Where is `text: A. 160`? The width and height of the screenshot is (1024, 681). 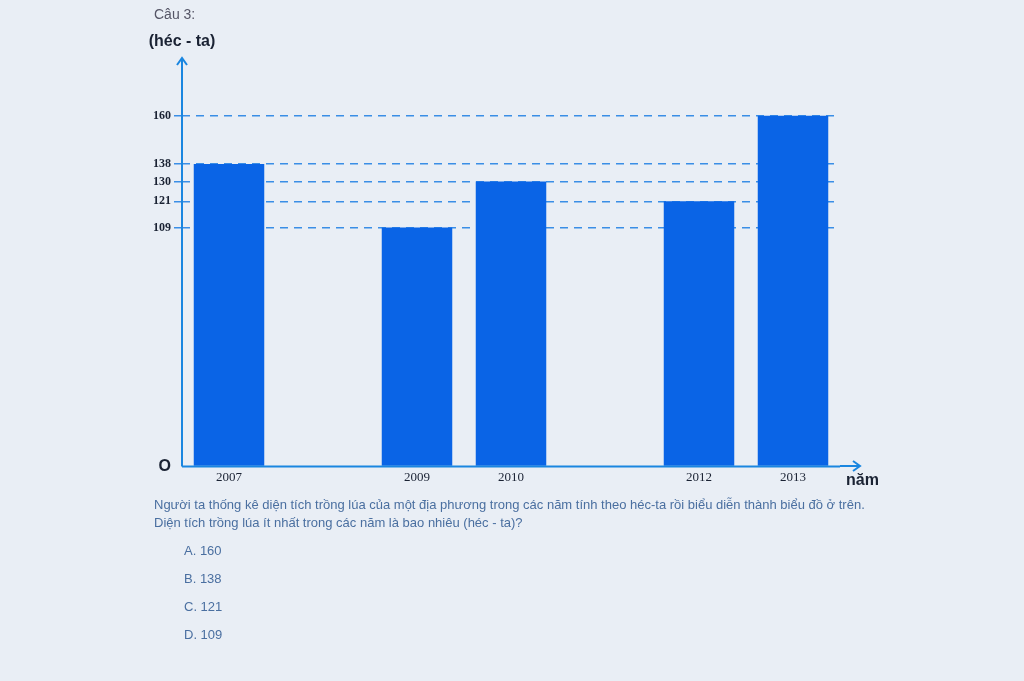 text: A. 160 is located at coordinates (203, 551).